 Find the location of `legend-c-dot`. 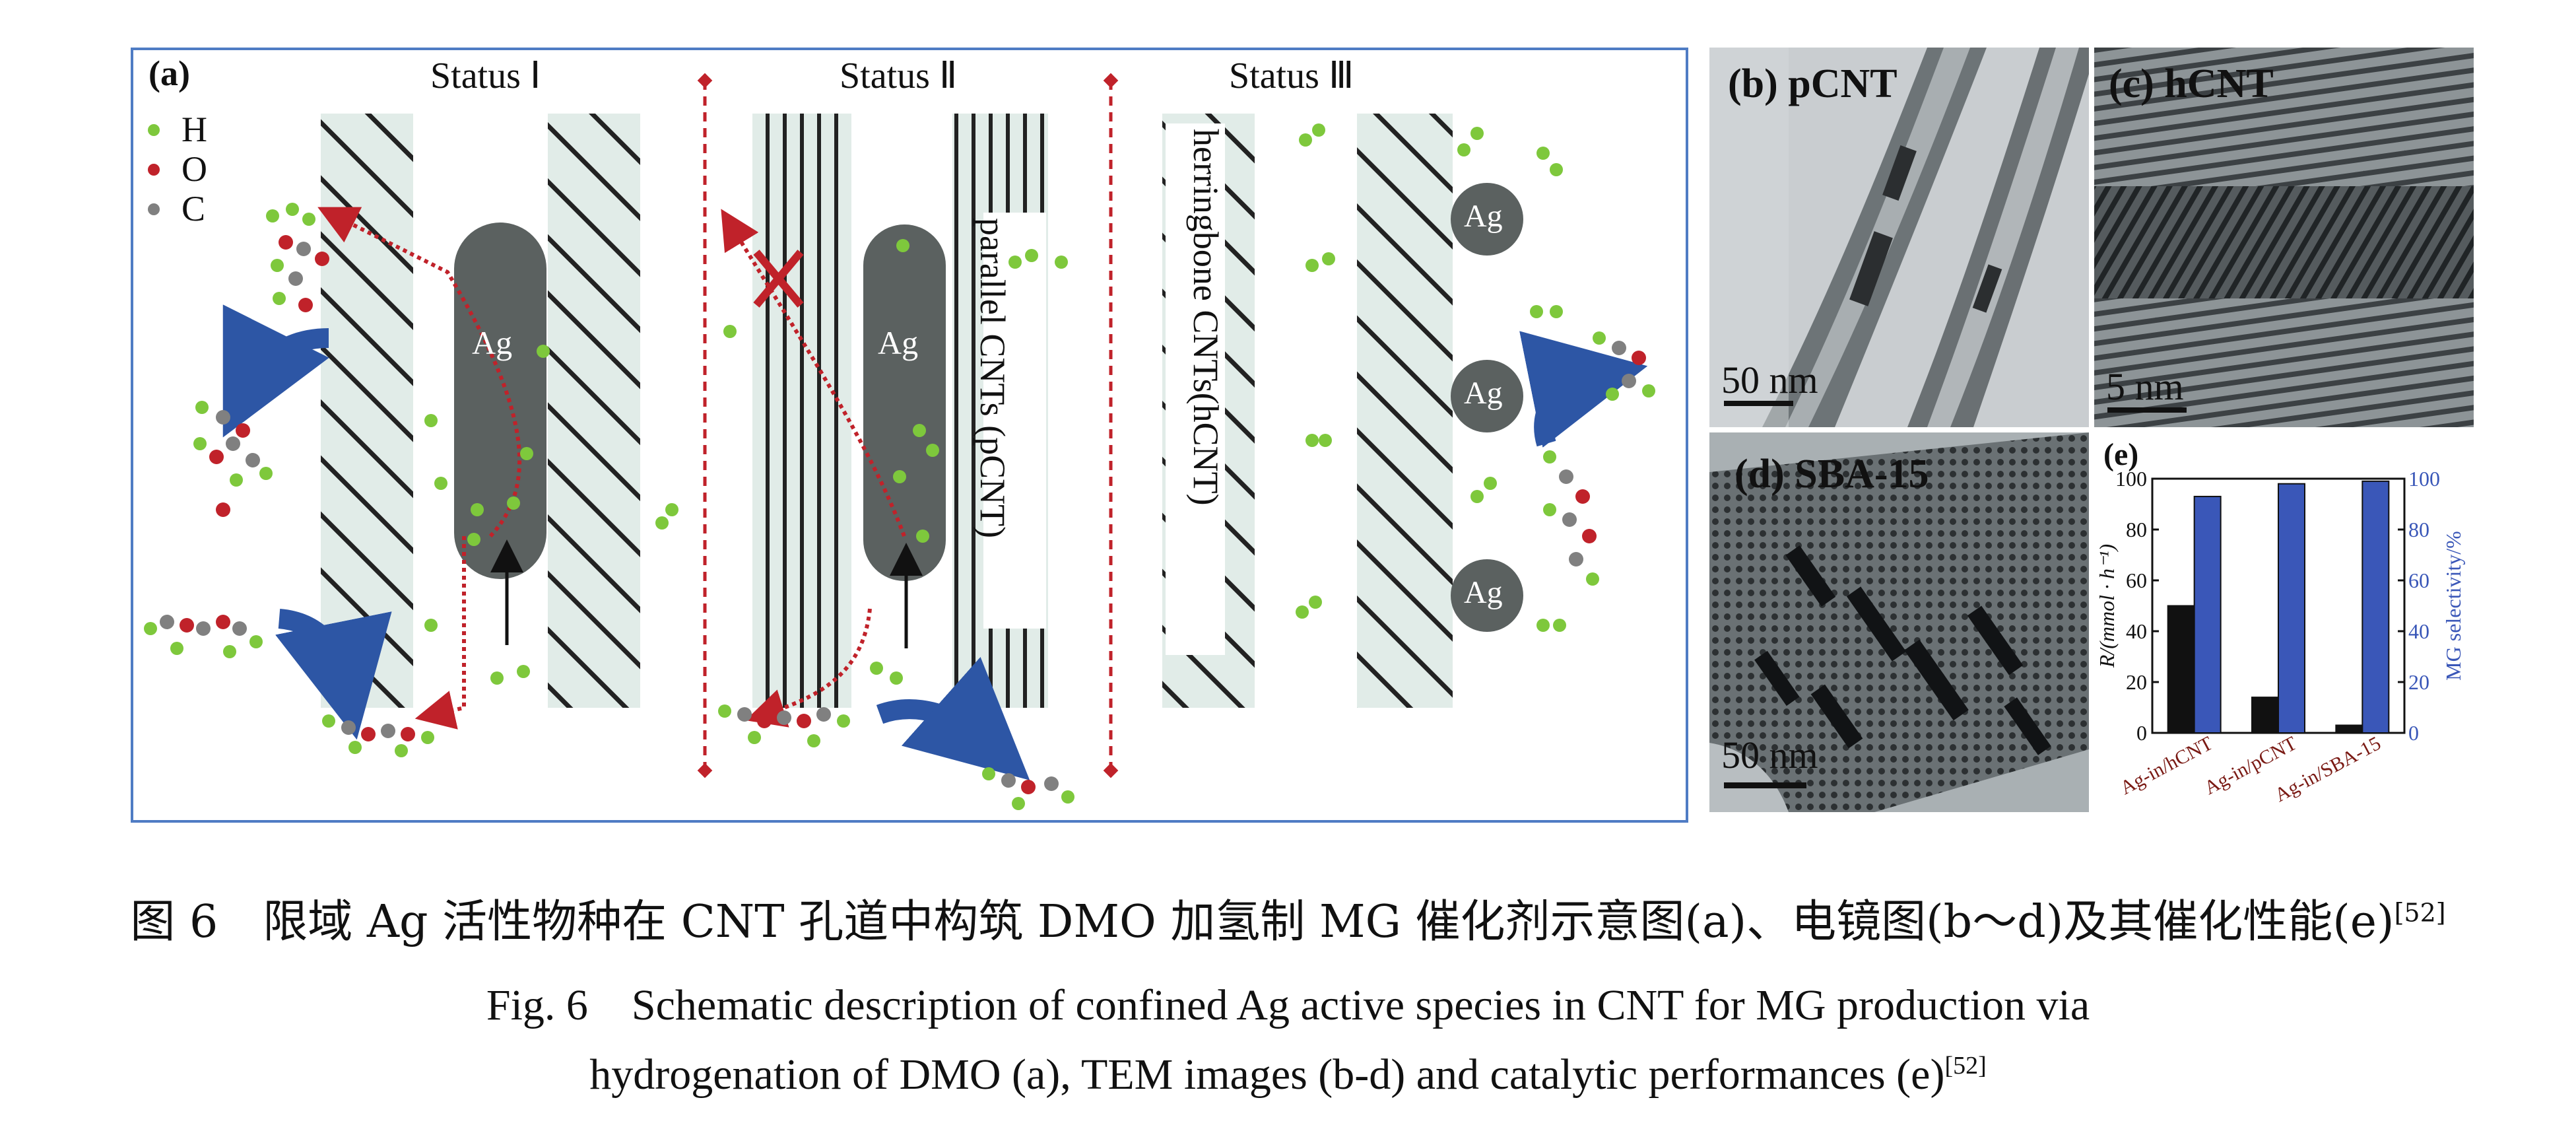

legend-c-dot is located at coordinates (154, 209).